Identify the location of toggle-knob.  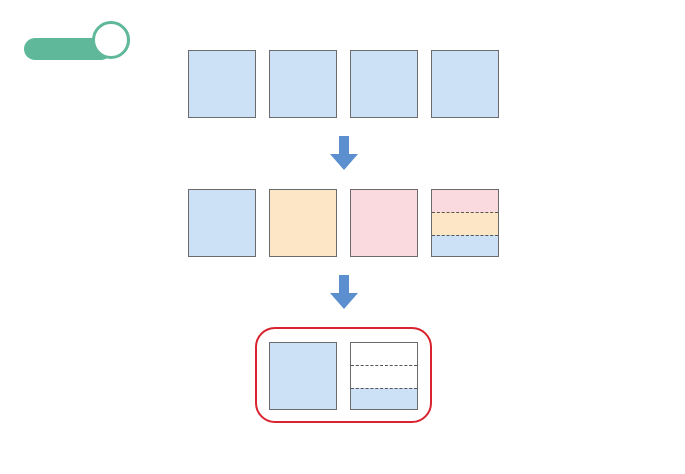
(111, 40).